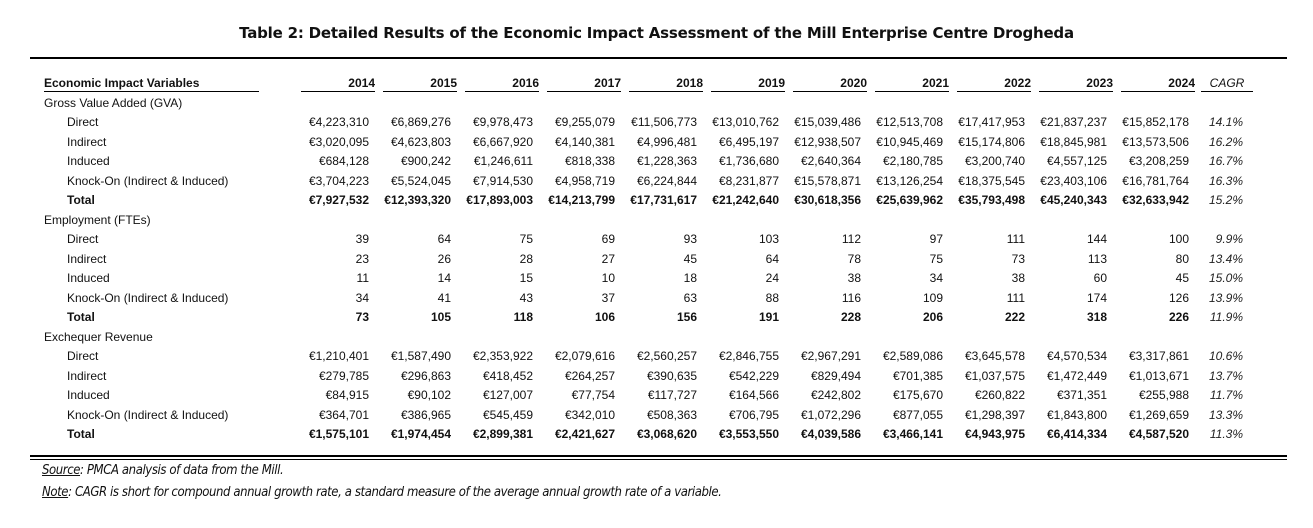 This screenshot has height=528, width=1313. Describe the element at coordinates (936, 278) in the screenshot. I see `cell-value: 34` at that location.